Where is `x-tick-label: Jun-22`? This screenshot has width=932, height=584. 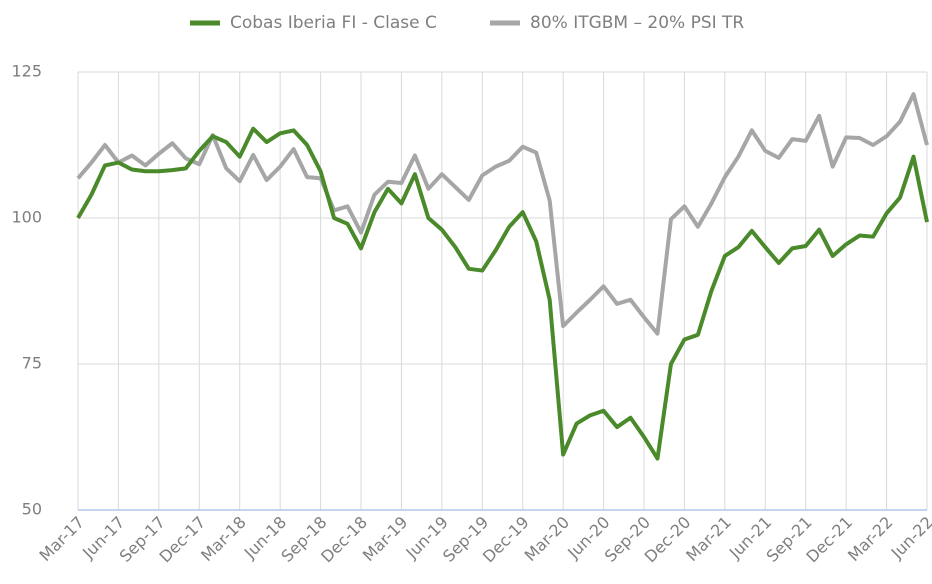
x-tick-label: Jun-22 is located at coordinates (909, 538).